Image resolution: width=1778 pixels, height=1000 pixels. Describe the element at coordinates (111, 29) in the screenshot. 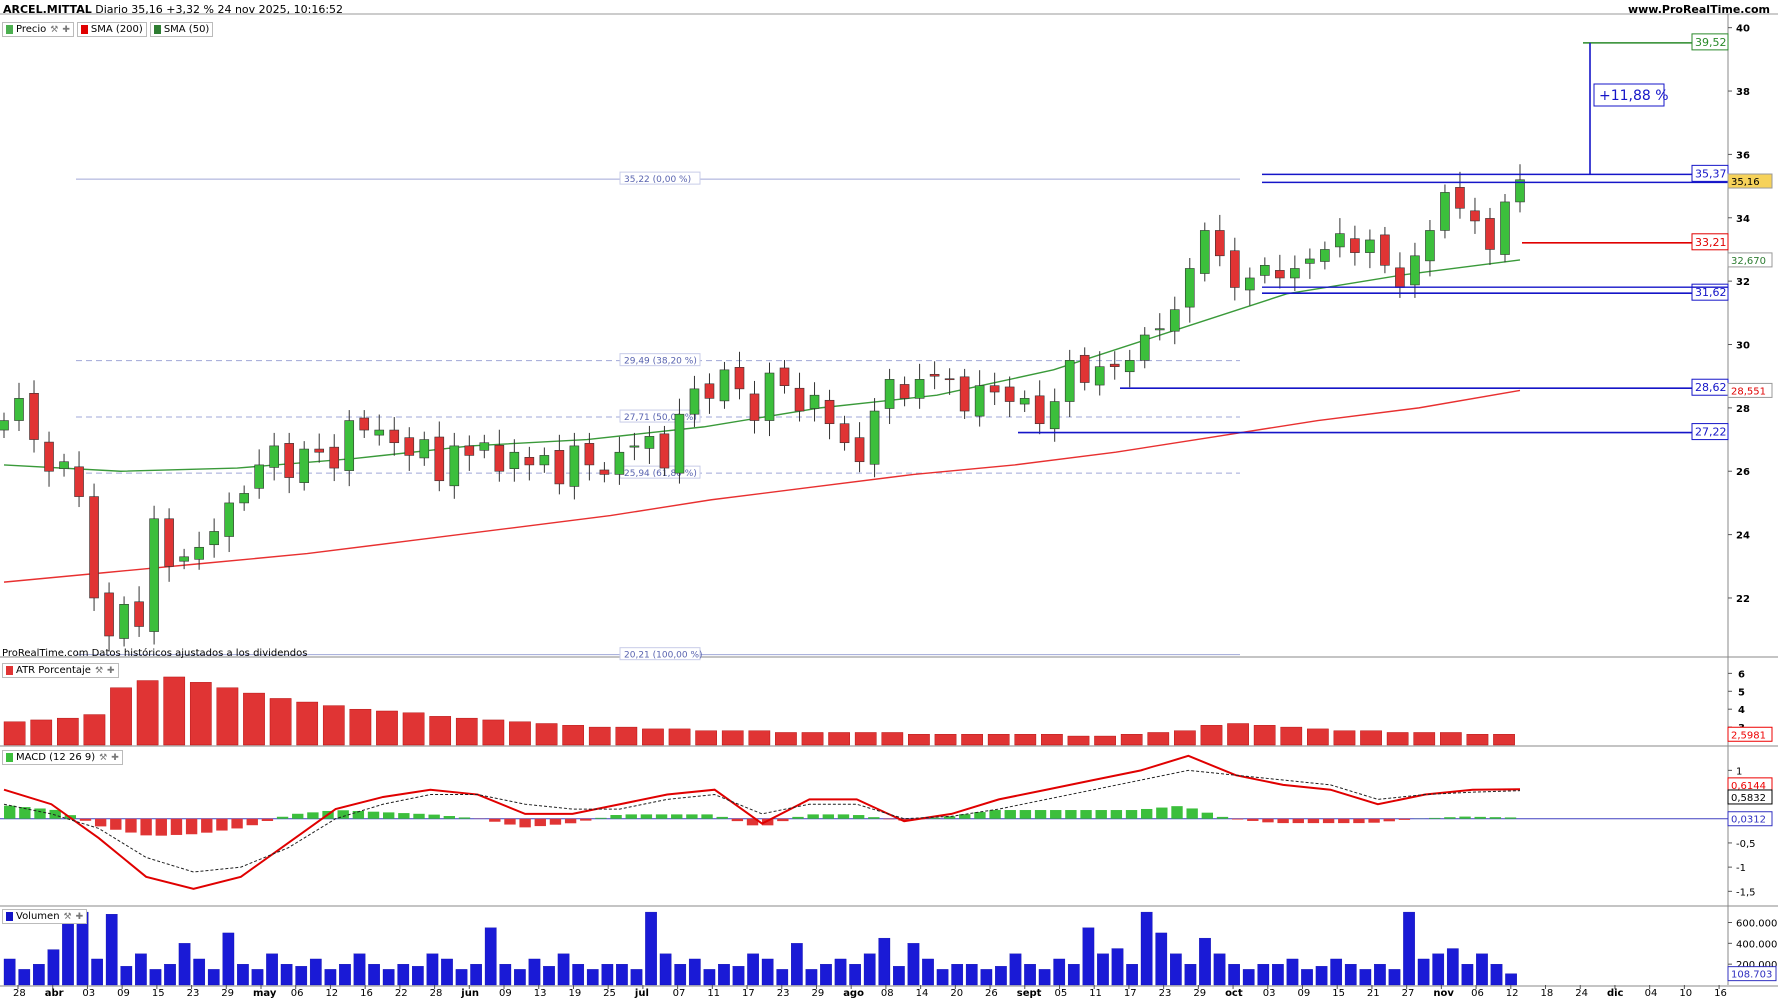

I see `legend-sma200: SMA (200)` at that location.